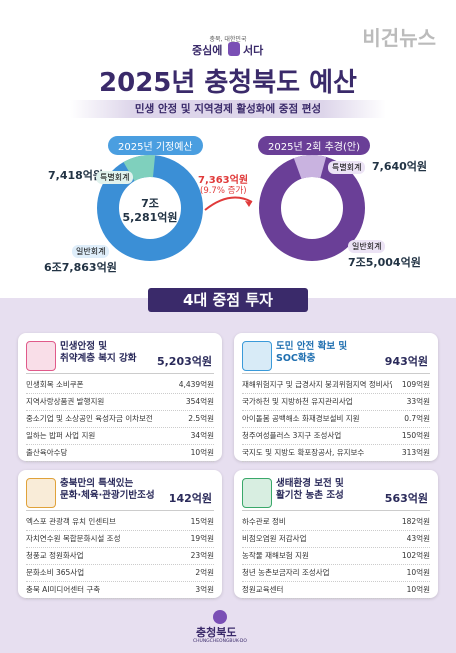  What do you see at coordinates (73, 538) in the screenshot?
I see `item-name: 자치연수원 복합문화시설 조성` at bounding box center [73, 538].